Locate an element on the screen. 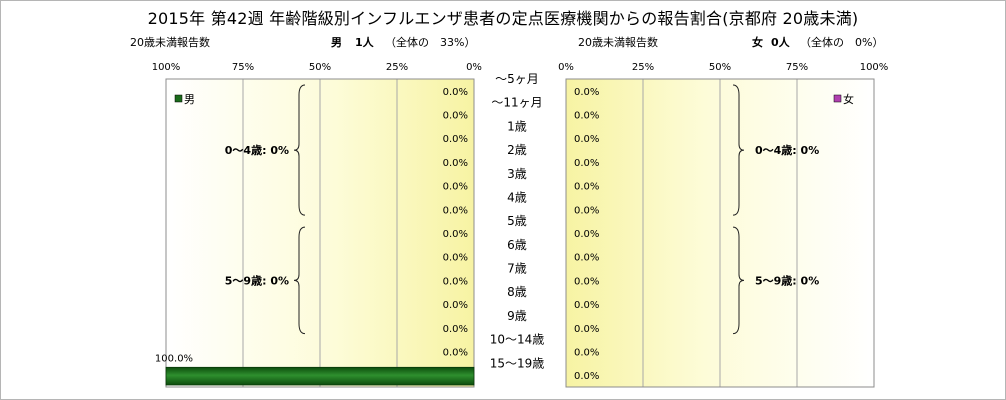 The image size is (1006, 400). male-tick-label: 75% is located at coordinates (243, 67).